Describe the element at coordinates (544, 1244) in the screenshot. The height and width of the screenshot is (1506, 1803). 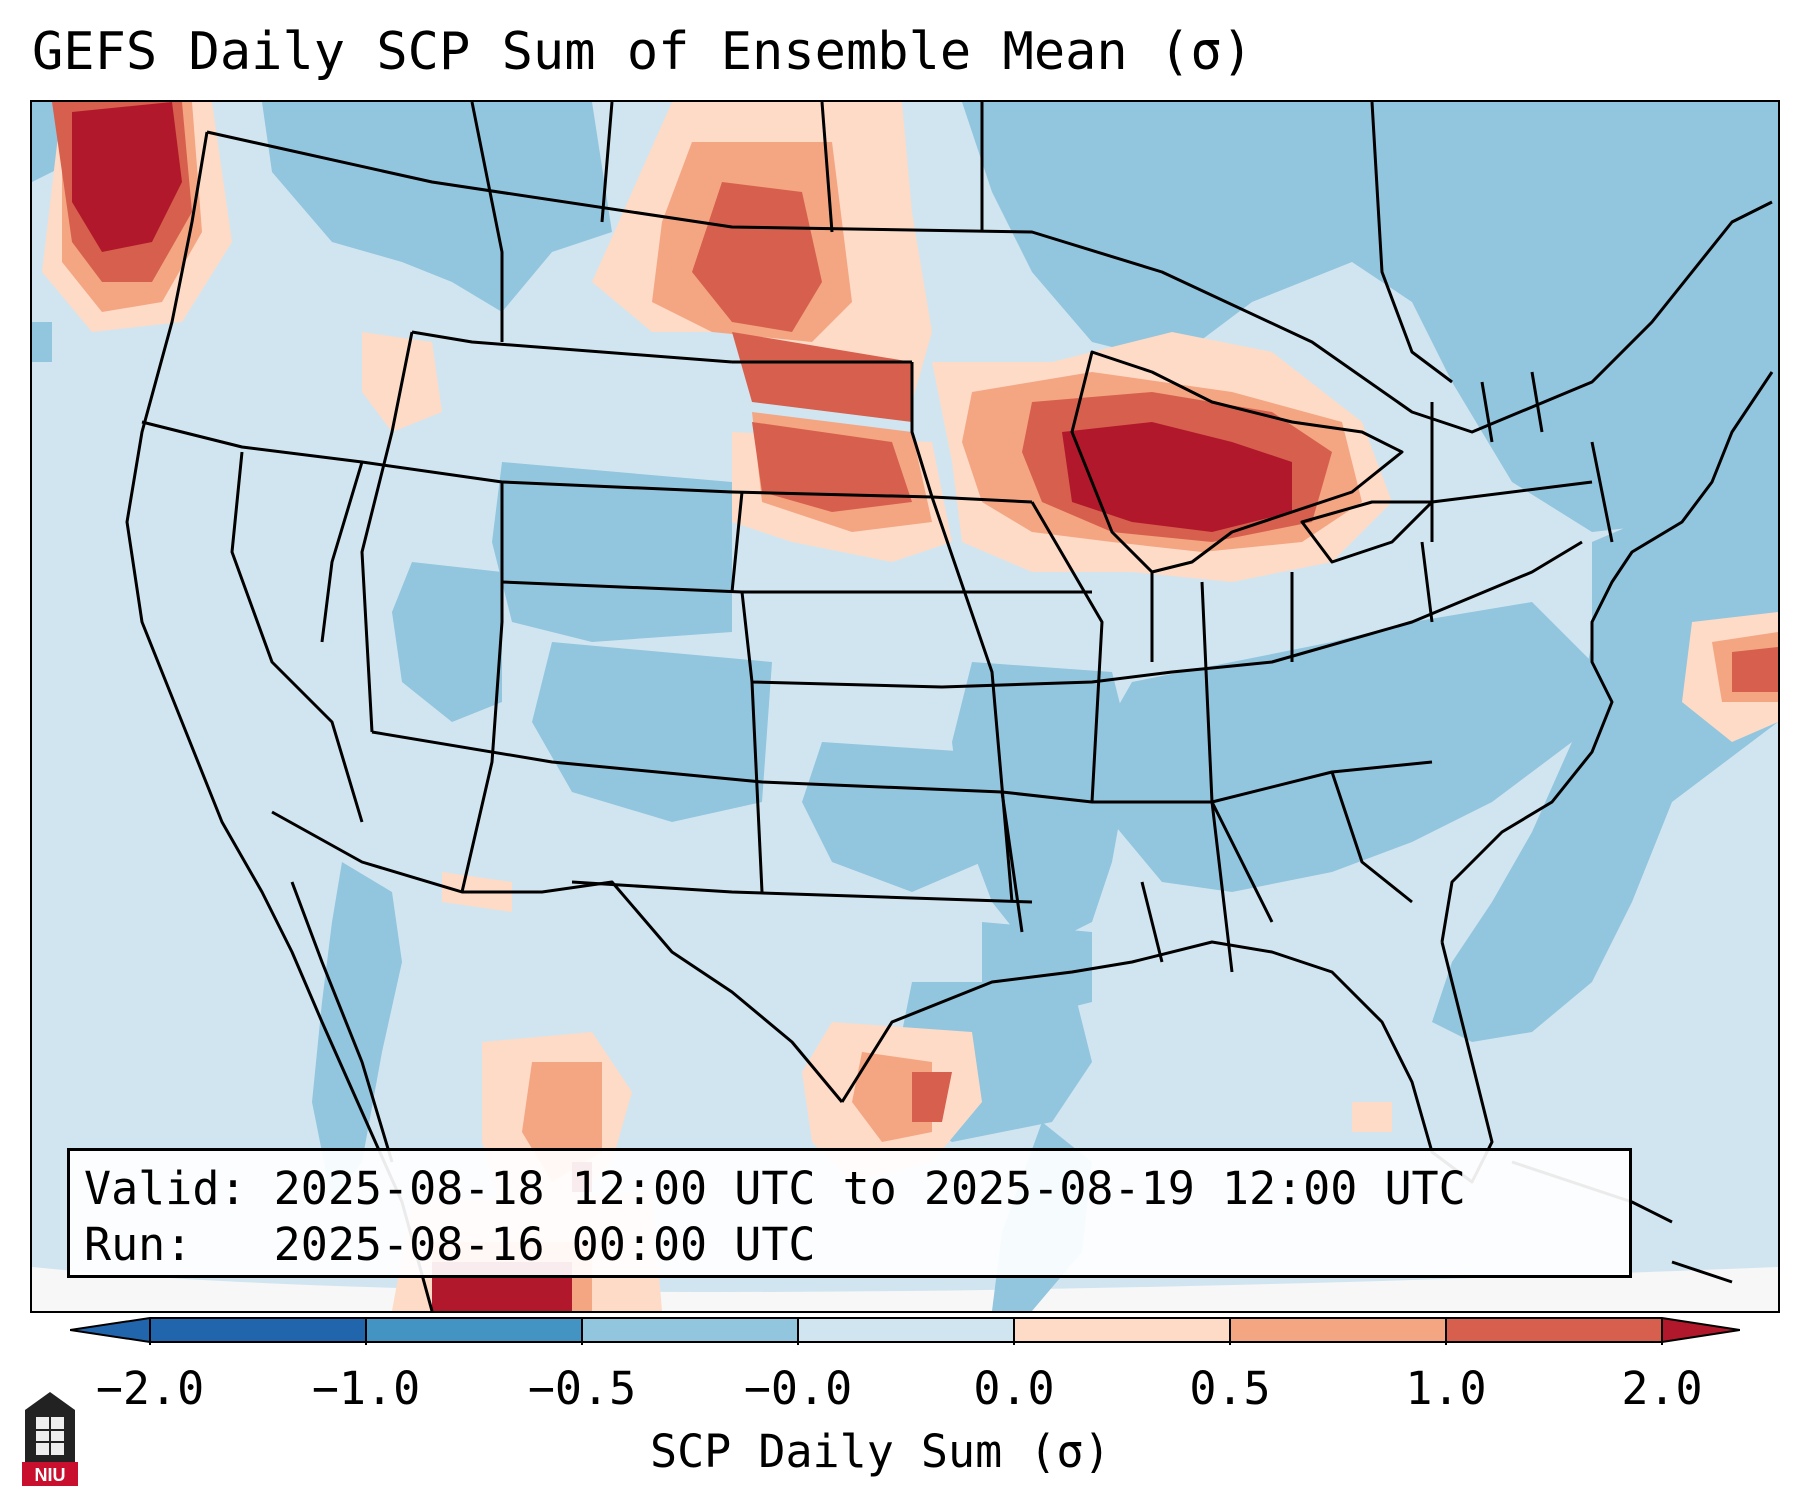
I see `run-value: 2025-08-16 00:00 UTC` at that location.